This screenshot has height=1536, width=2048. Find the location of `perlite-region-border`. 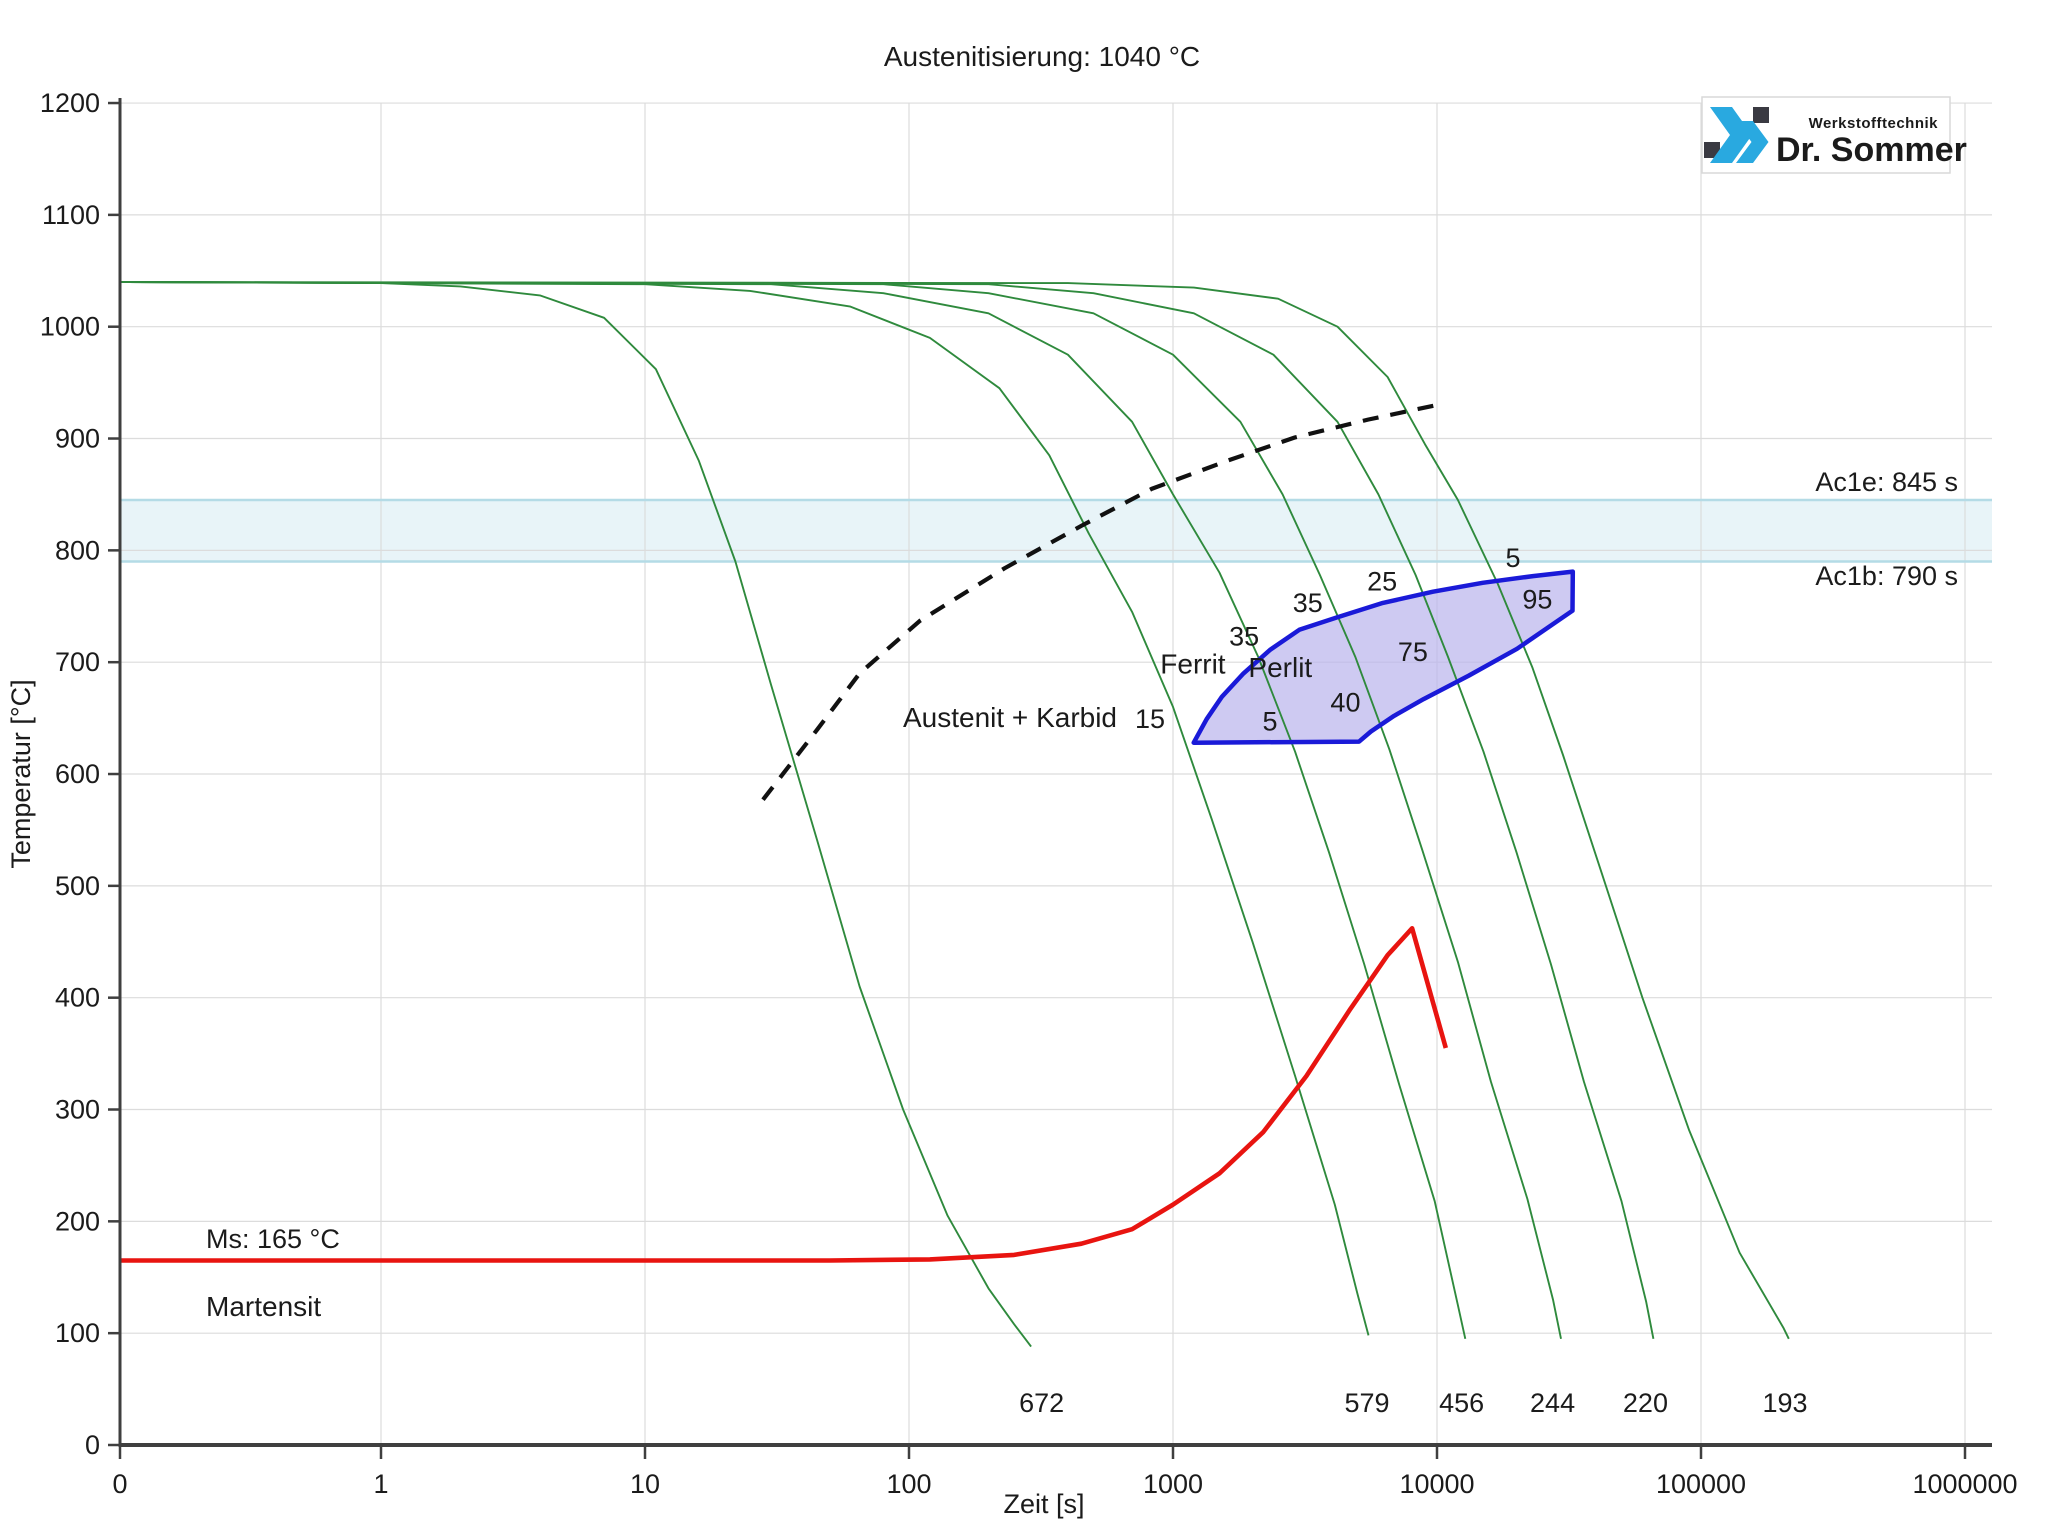

perlite-region-border is located at coordinates (1383, 657).